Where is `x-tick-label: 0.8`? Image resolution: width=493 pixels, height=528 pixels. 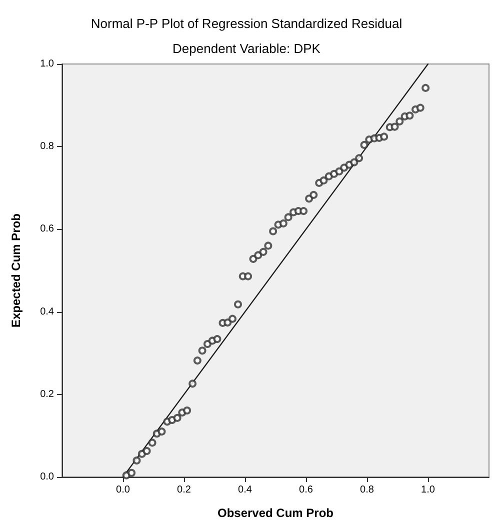 x-tick-label: 0.8 is located at coordinates (367, 490).